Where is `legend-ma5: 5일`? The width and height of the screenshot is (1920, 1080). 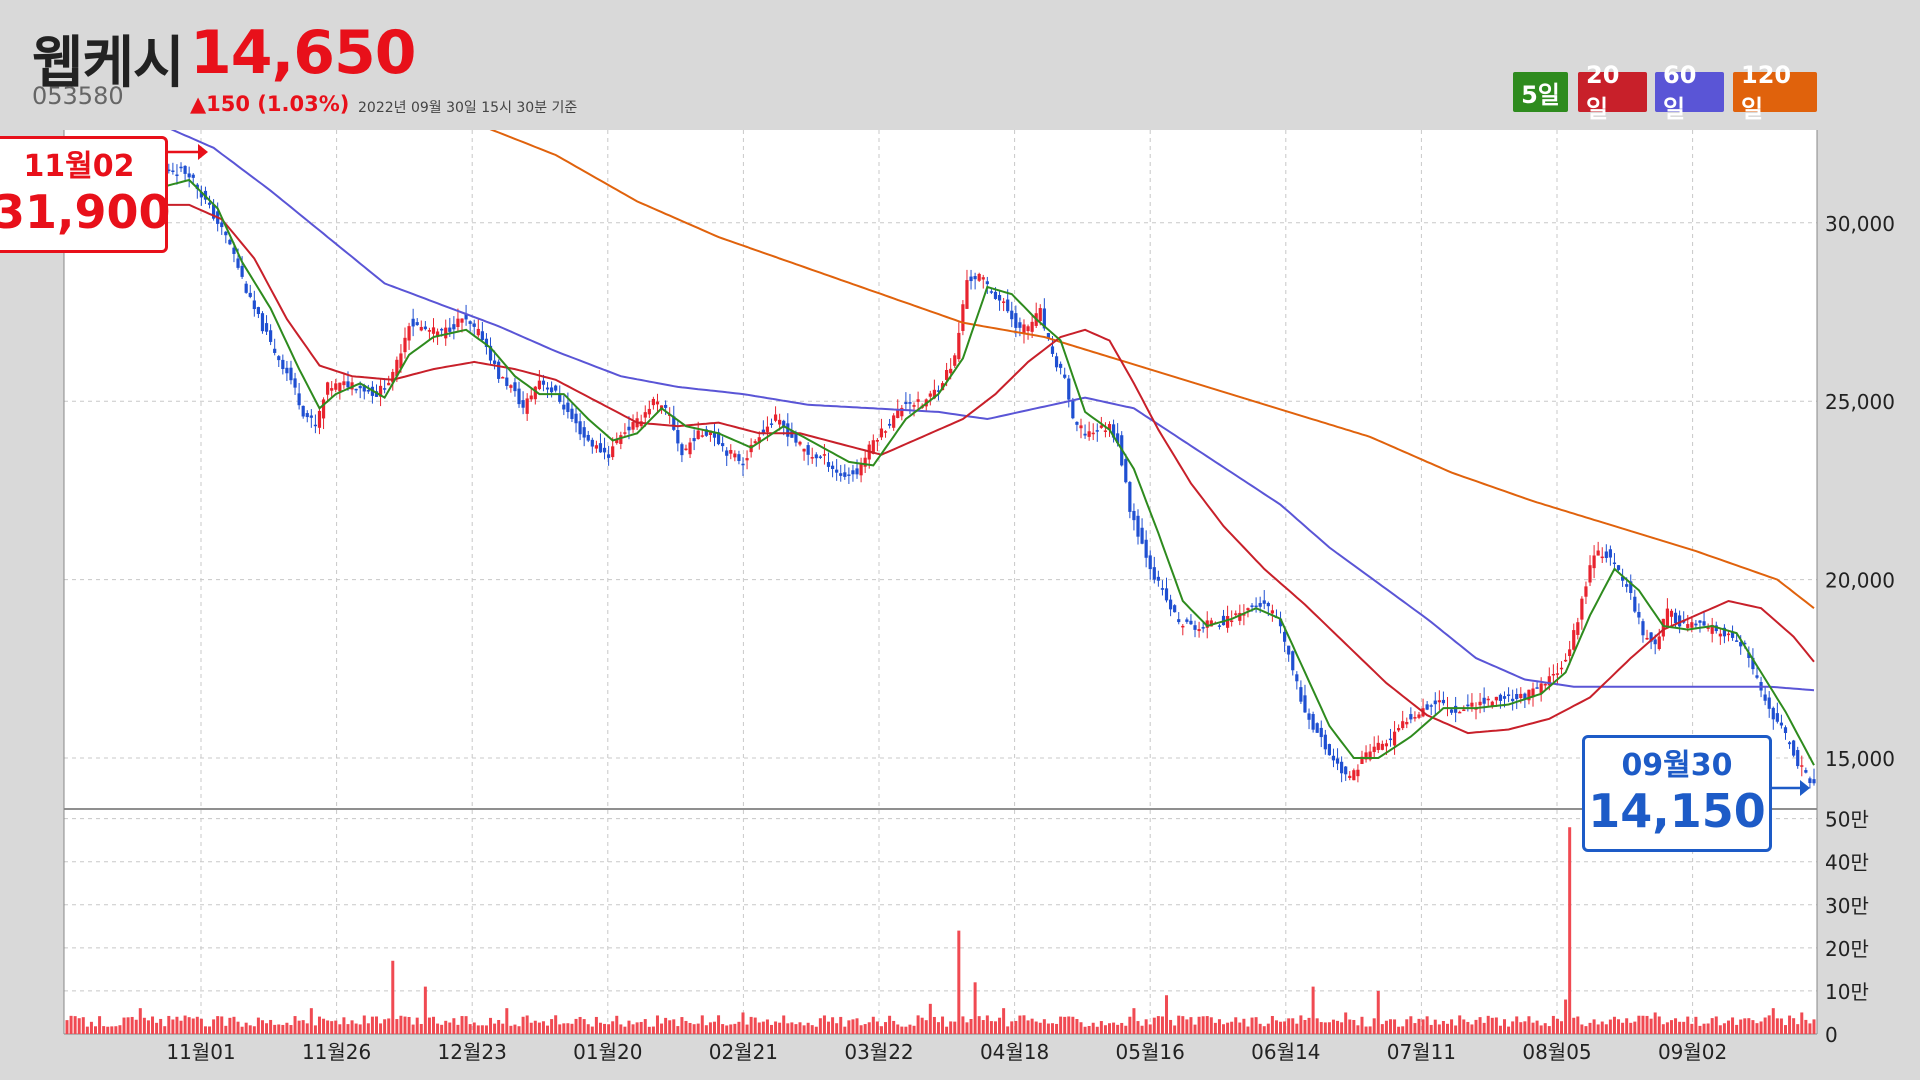 legend-ma5: 5일 is located at coordinates (1540, 92).